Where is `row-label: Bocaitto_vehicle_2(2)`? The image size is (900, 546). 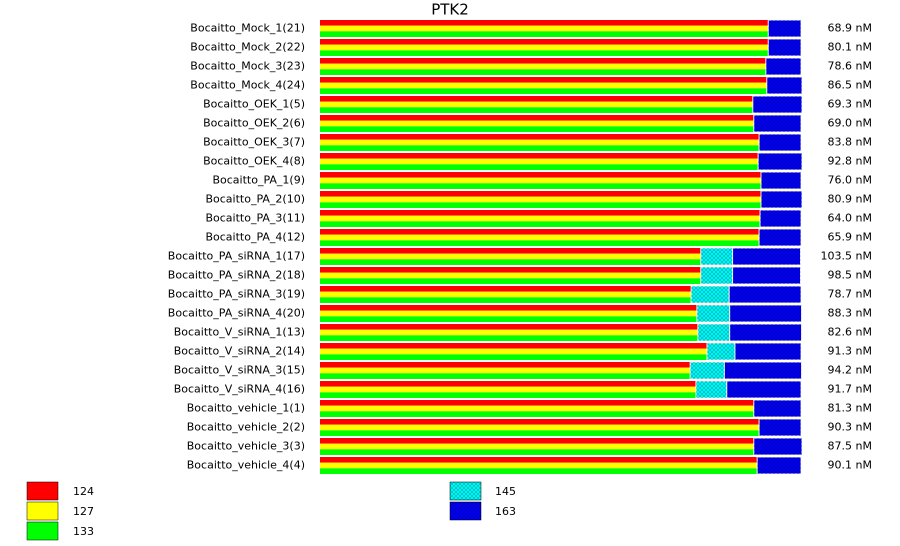 row-label: Bocaitto_vehicle_2(2) is located at coordinates (246, 427).